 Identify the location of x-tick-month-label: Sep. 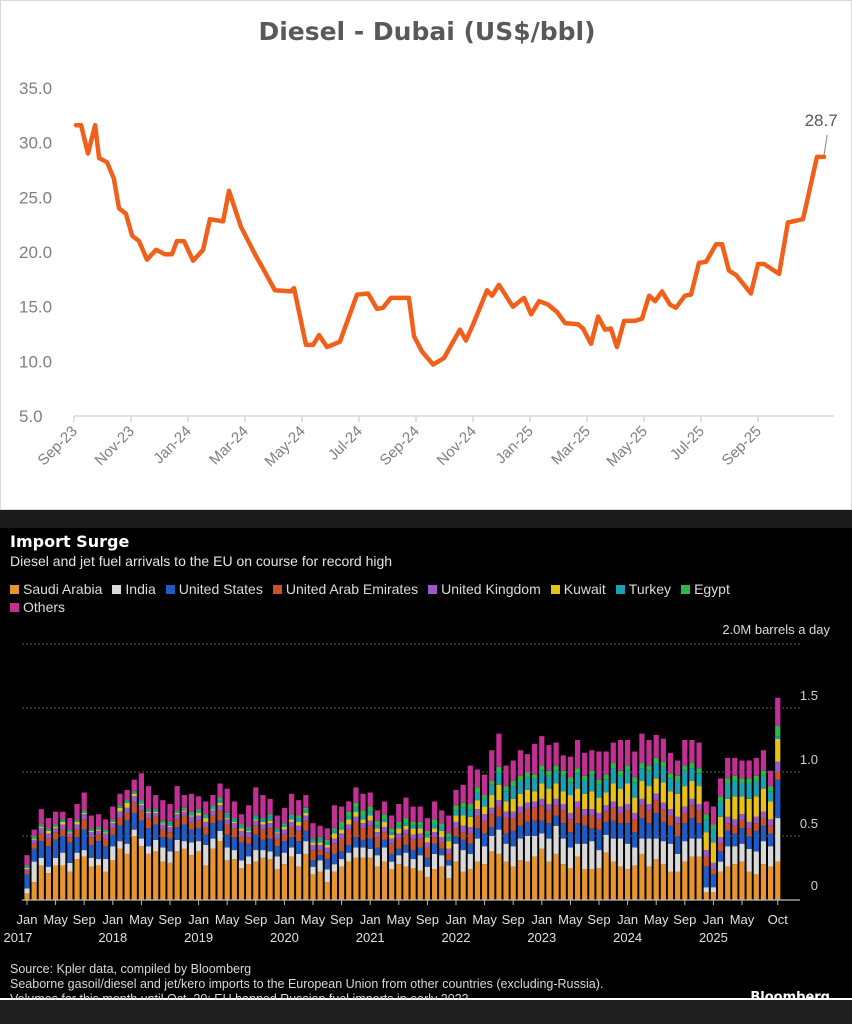
(255, 919).